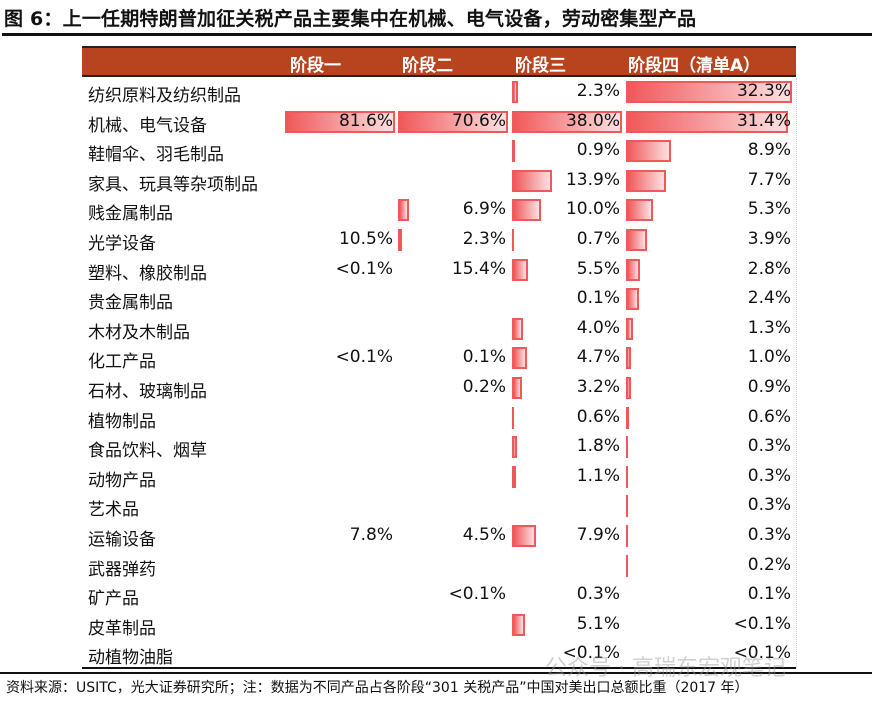 The width and height of the screenshot is (882, 702). I want to click on table-cell-stage-4: 3.9%, so click(710, 240).